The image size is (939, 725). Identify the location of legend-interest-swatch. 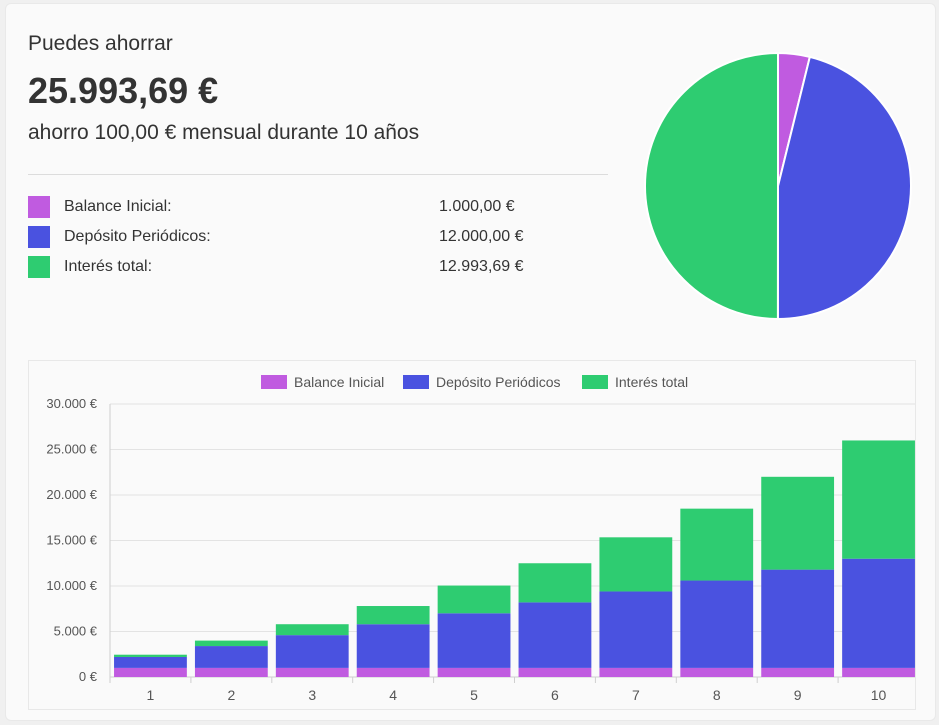
(595, 382).